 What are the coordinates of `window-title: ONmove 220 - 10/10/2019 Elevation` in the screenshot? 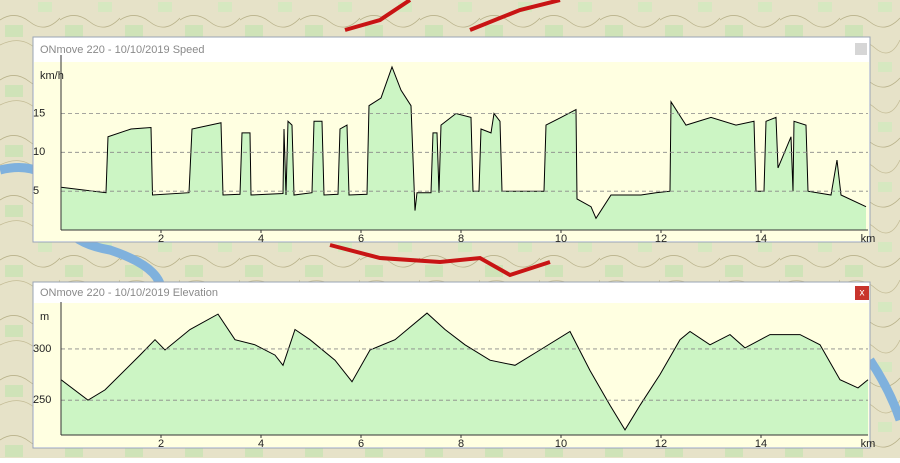 It's located at (129, 293).